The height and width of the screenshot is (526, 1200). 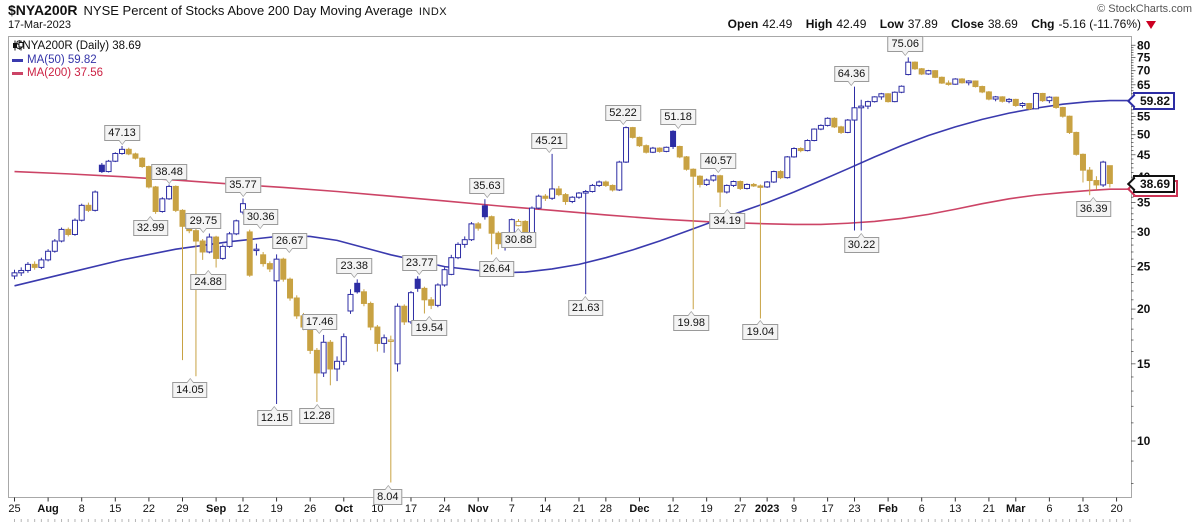 I want to click on x-axis-label: Dec, so click(x=639, y=509).